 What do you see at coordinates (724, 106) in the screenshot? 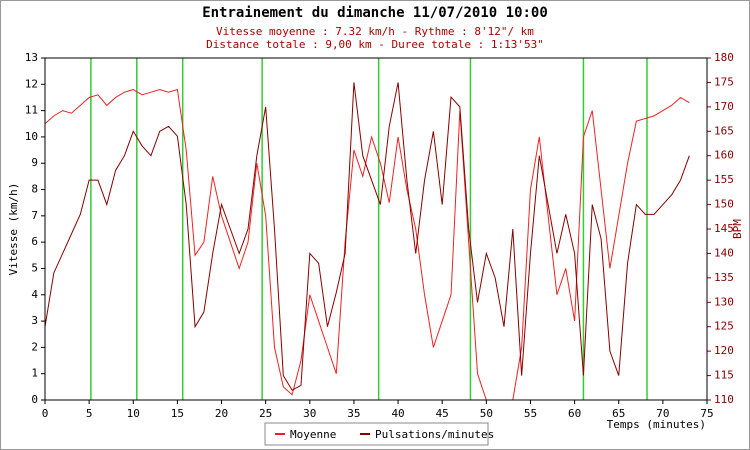
I see `y2-tick-label: 170` at bounding box center [724, 106].